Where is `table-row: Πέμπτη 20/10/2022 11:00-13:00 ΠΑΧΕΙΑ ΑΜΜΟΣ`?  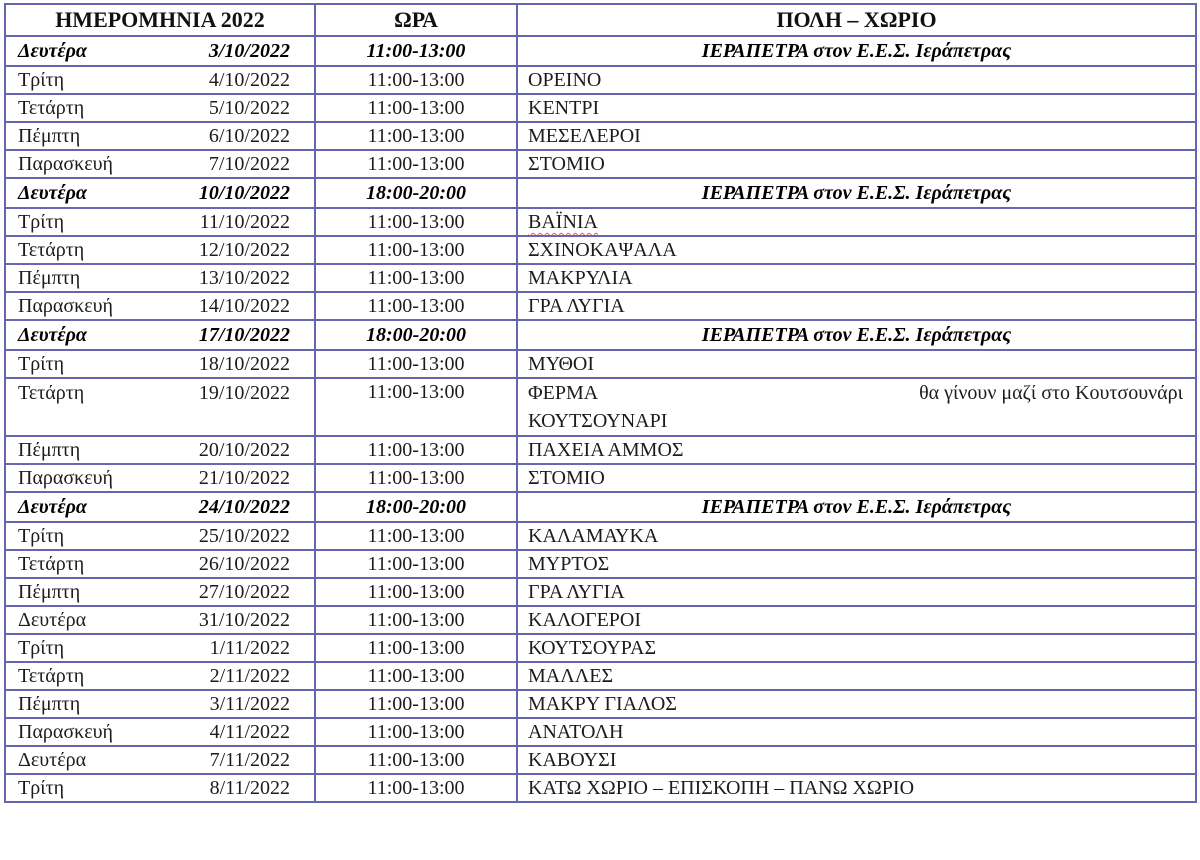 table-row: Πέμπτη 20/10/2022 11:00-13:00 ΠΑΧΕΙΑ ΑΜΜΟΣ is located at coordinates (600, 450).